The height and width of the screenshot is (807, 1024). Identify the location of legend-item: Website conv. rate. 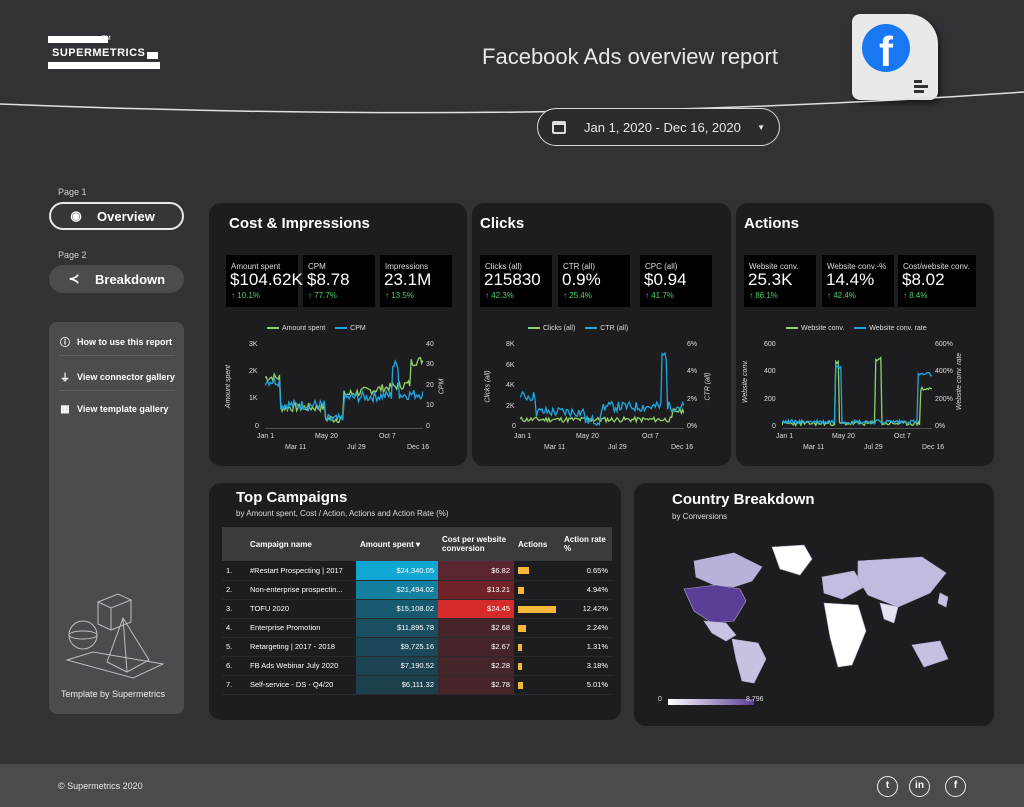
(898, 328).